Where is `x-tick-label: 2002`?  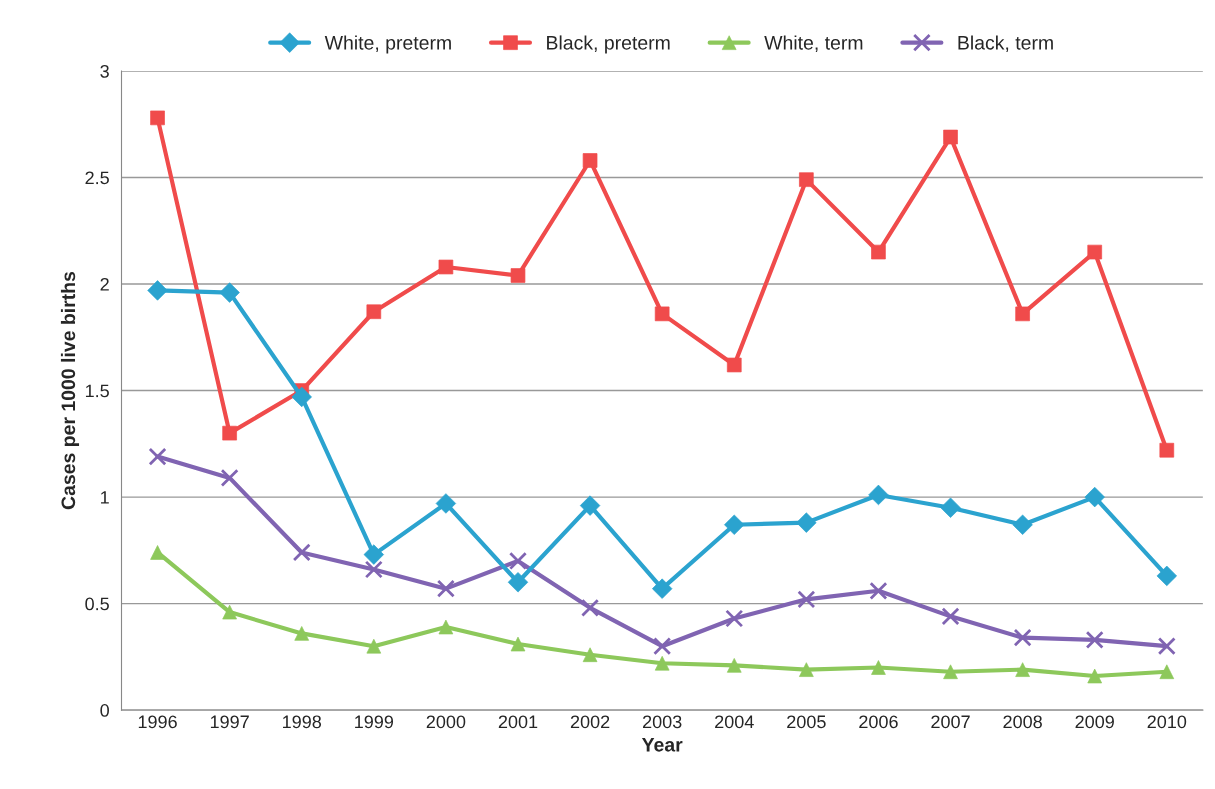 x-tick-label: 2002 is located at coordinates (590, 722).